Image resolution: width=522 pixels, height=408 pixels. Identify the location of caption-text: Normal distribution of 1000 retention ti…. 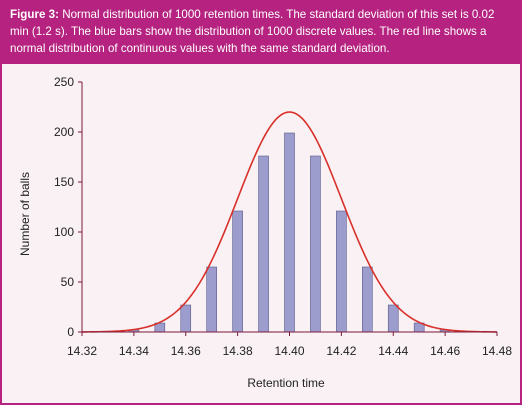
(252, 31).